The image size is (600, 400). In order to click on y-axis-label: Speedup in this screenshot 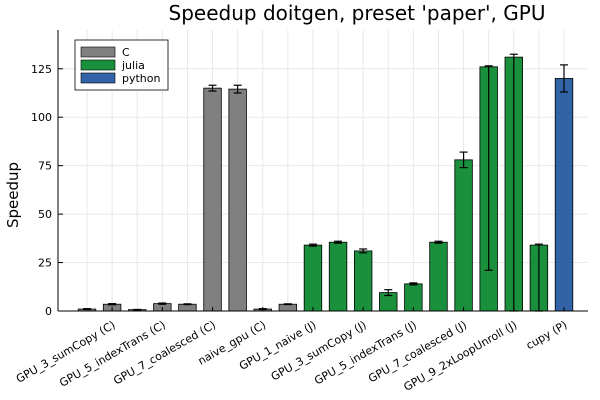, I will do `click(13, 195)`.